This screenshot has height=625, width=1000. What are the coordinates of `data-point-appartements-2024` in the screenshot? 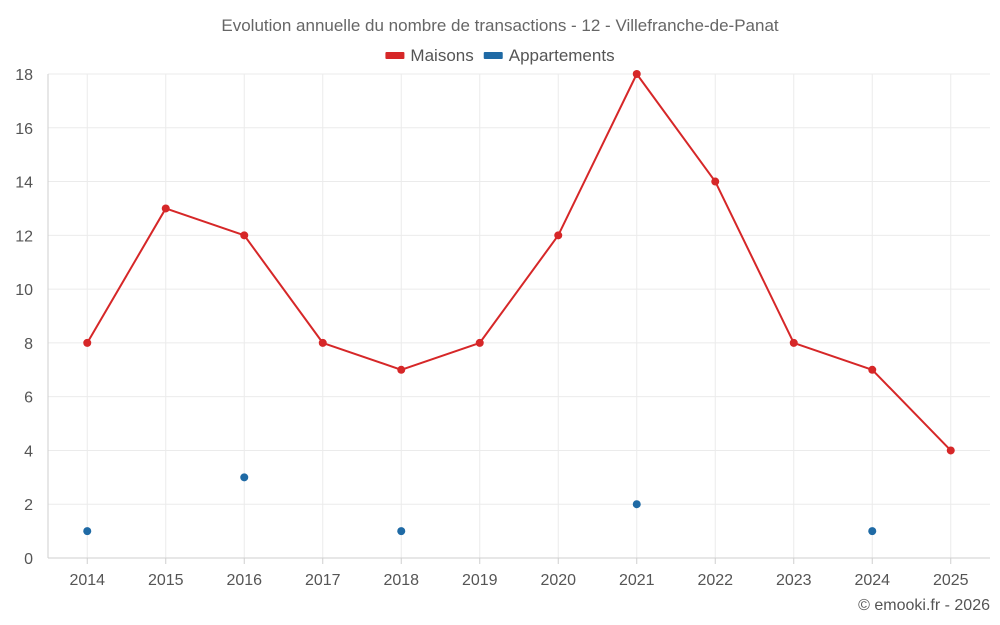 It's located at (872, 531).